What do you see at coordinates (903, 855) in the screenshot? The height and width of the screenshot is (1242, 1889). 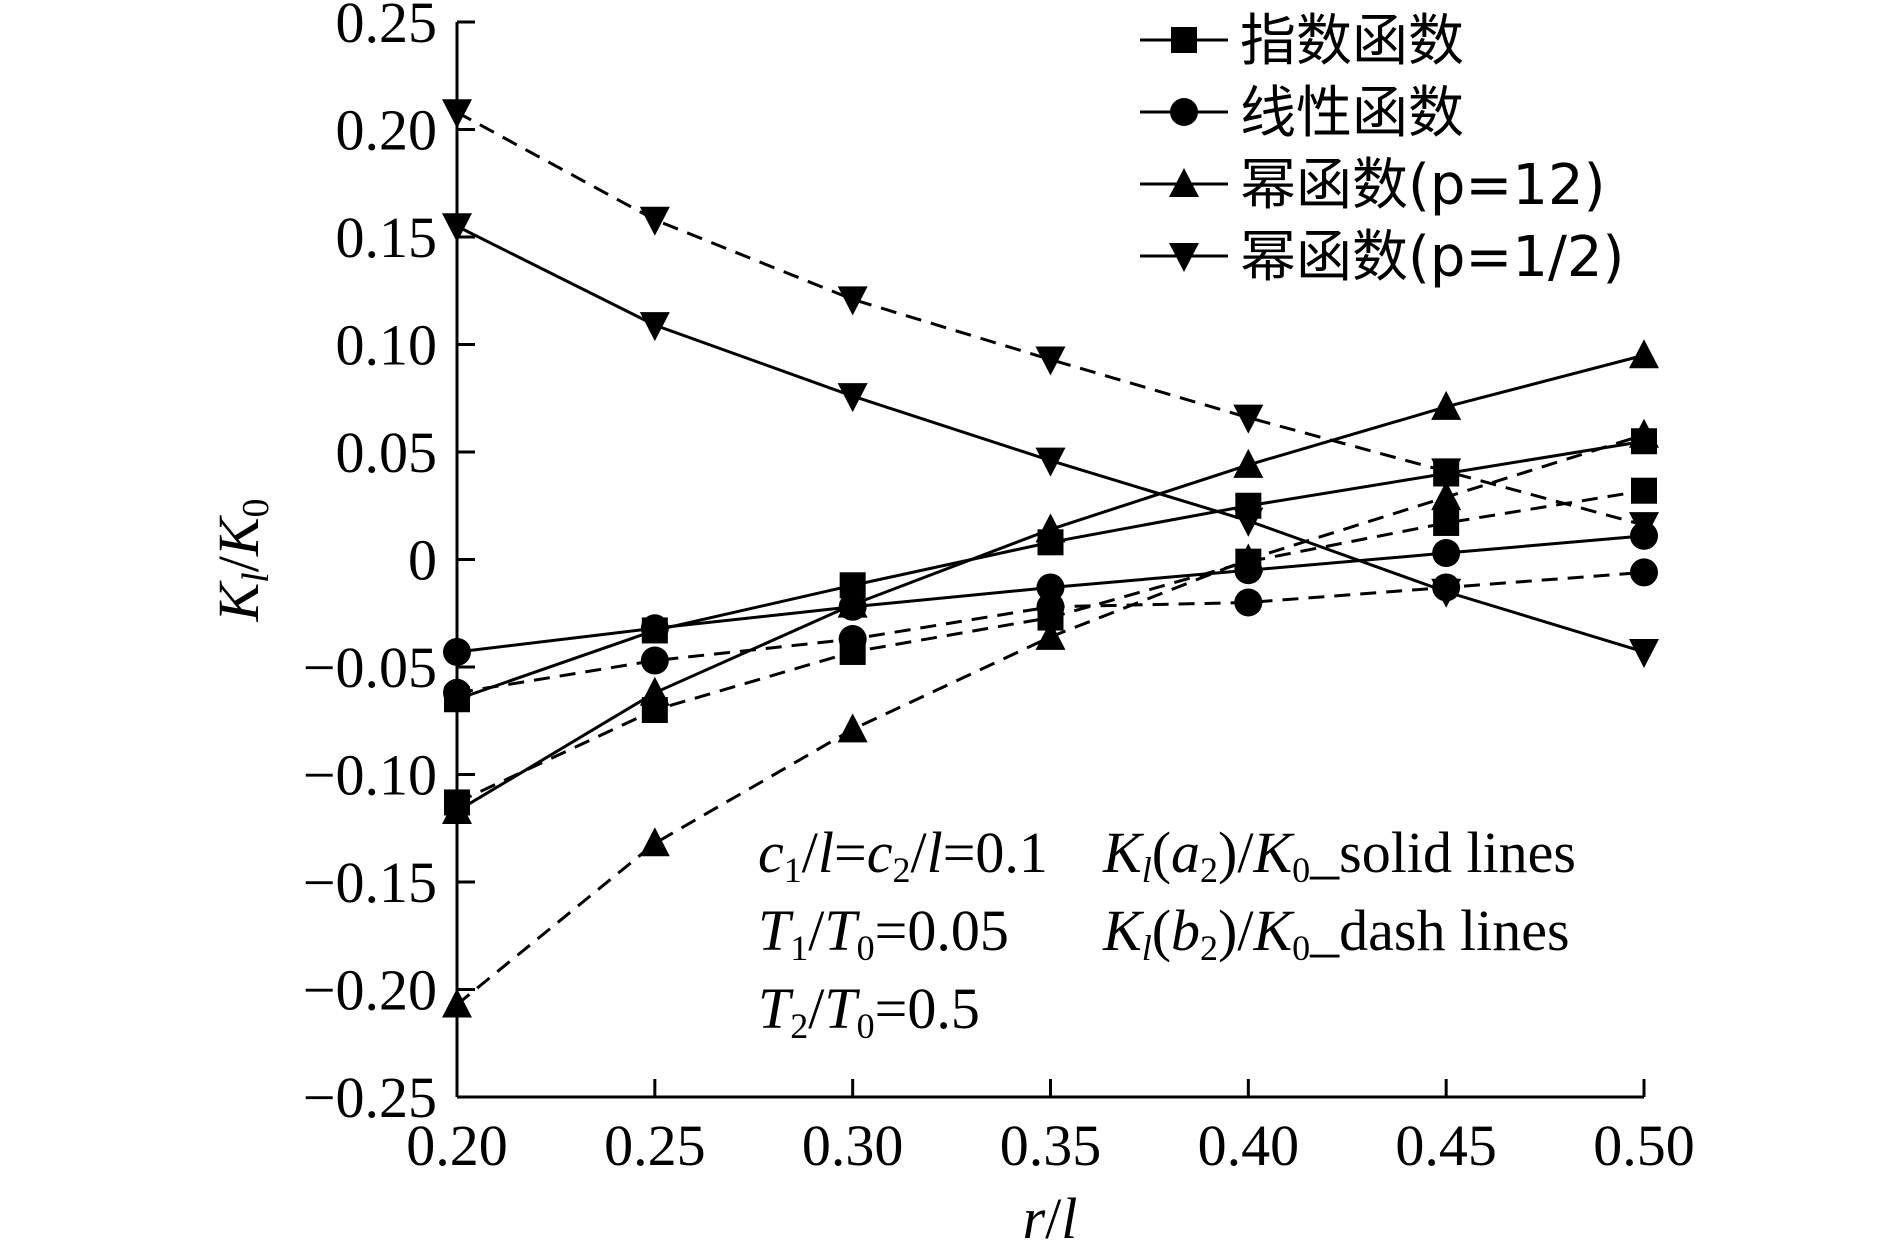 I see `annotation-c-ratio: c1/l=c2/l=0.1` at bounding box center [903, 855].